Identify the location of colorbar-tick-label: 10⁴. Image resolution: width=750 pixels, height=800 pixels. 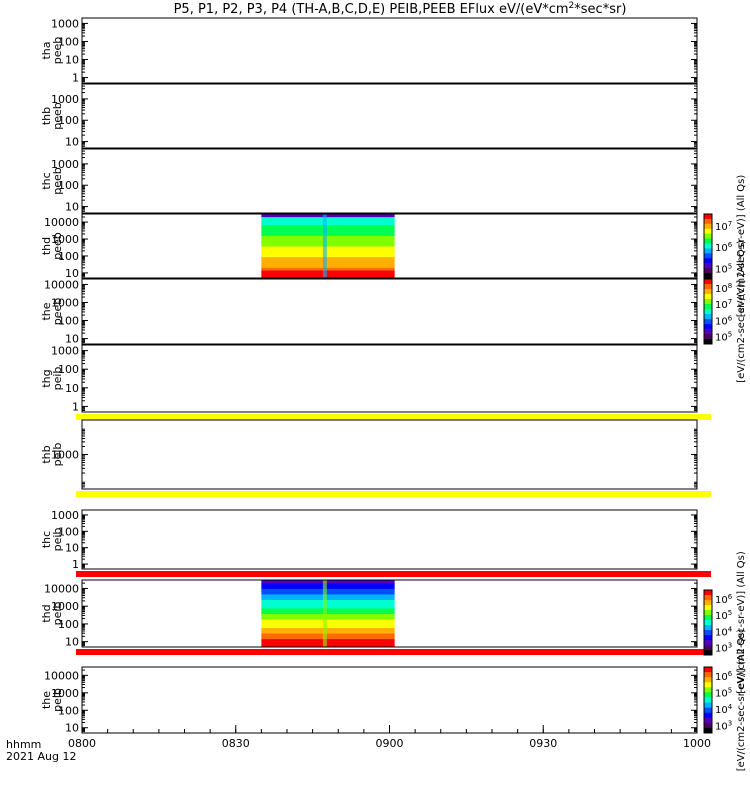
(724, 709).